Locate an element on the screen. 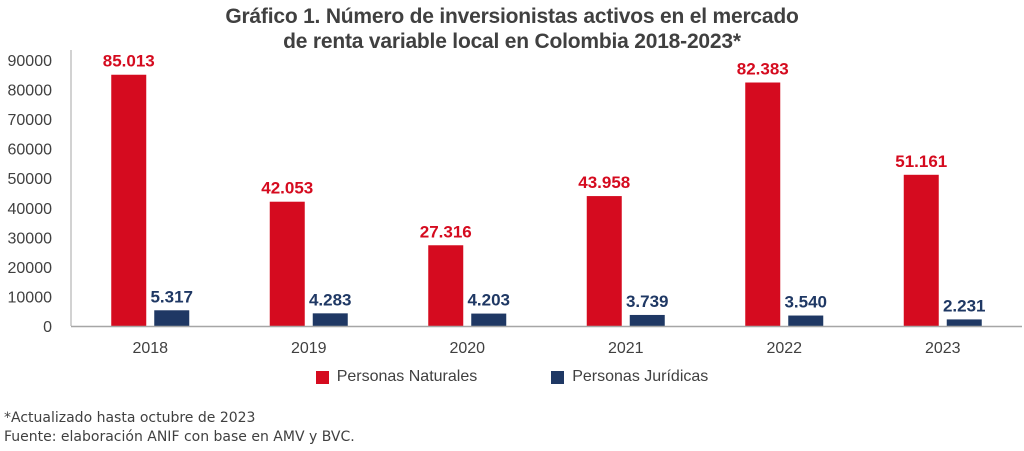  x-tick-label: 2019 is located at coordinates (309, 348).